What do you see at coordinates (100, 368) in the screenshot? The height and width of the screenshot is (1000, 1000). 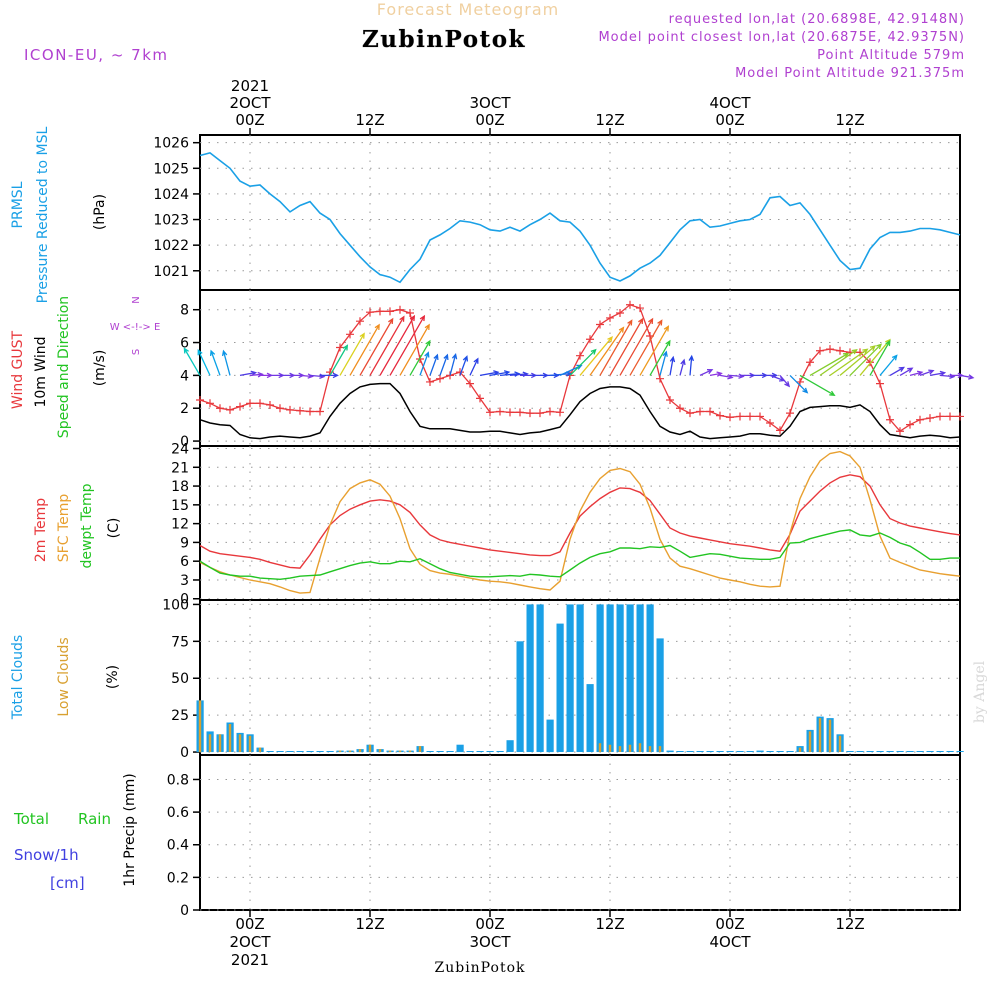 I see `wind-label-unit: (m/s)` at bounding box center [100, 368].